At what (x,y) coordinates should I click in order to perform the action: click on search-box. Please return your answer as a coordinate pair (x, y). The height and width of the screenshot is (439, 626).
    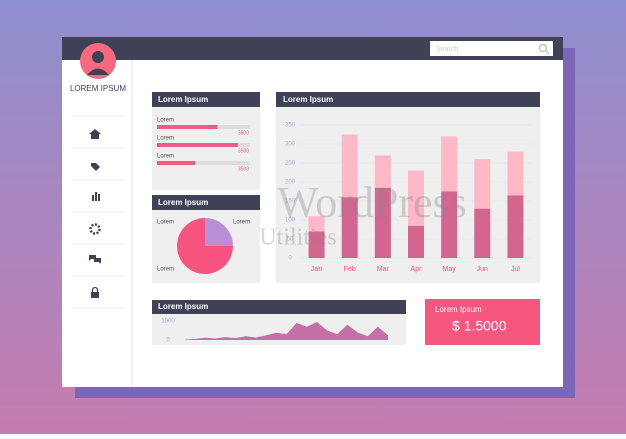
    Looking at the image, I should click on (491, 48).